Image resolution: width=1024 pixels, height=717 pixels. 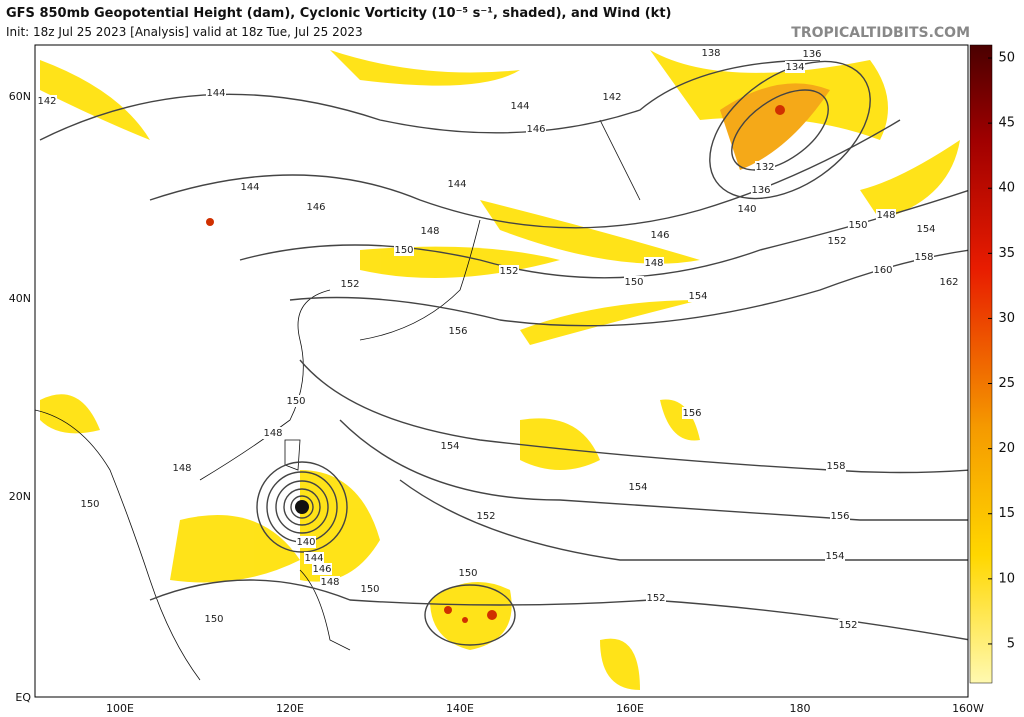 I want to click on lon-label: 100E, so click(x=120, y=708).